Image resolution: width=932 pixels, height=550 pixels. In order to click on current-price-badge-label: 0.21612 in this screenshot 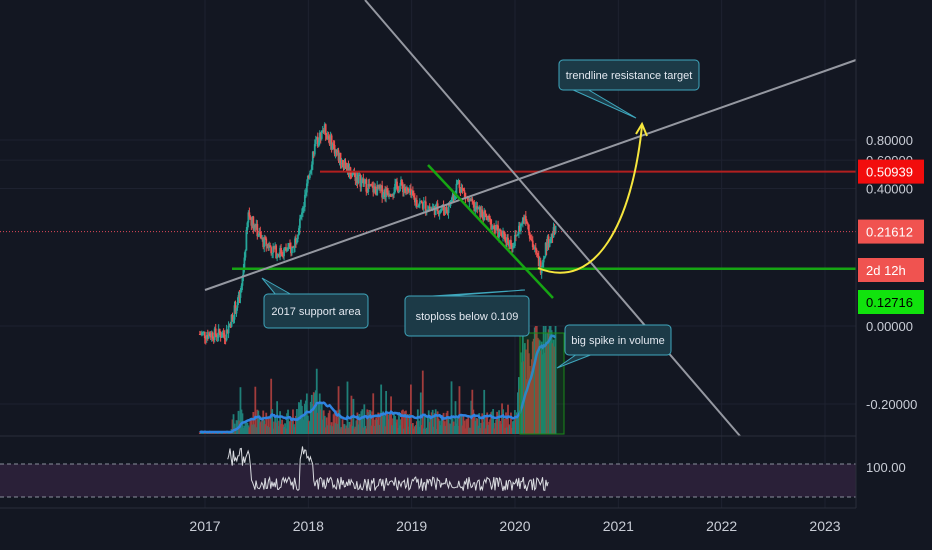, I will do `click(889, 232)`.